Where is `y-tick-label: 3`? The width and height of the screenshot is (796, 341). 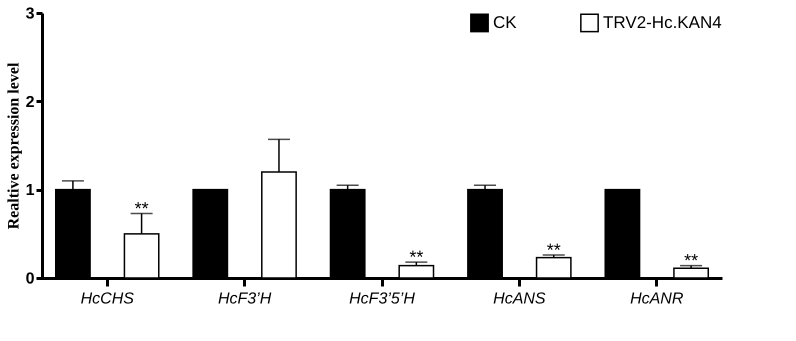 y-tick-label: 3 is located at coordinates (30, 14).